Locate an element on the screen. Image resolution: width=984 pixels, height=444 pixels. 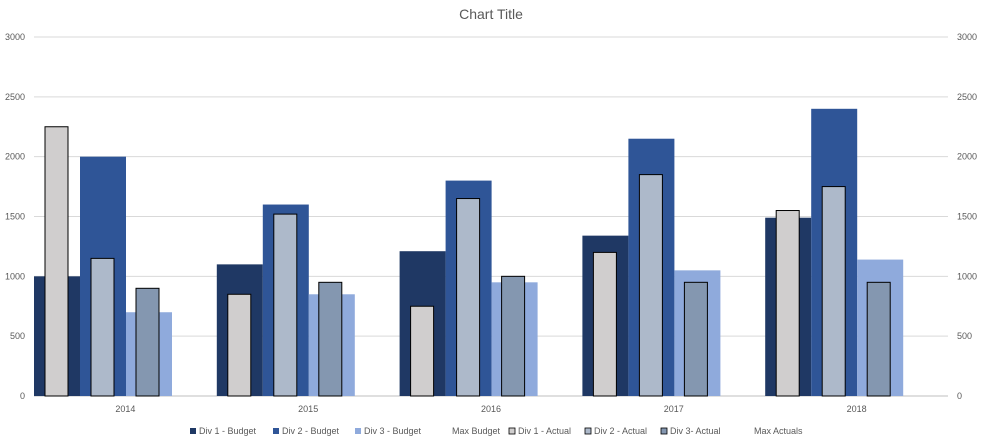
legend-label: Max Budget is located at coordinates (476, 431).